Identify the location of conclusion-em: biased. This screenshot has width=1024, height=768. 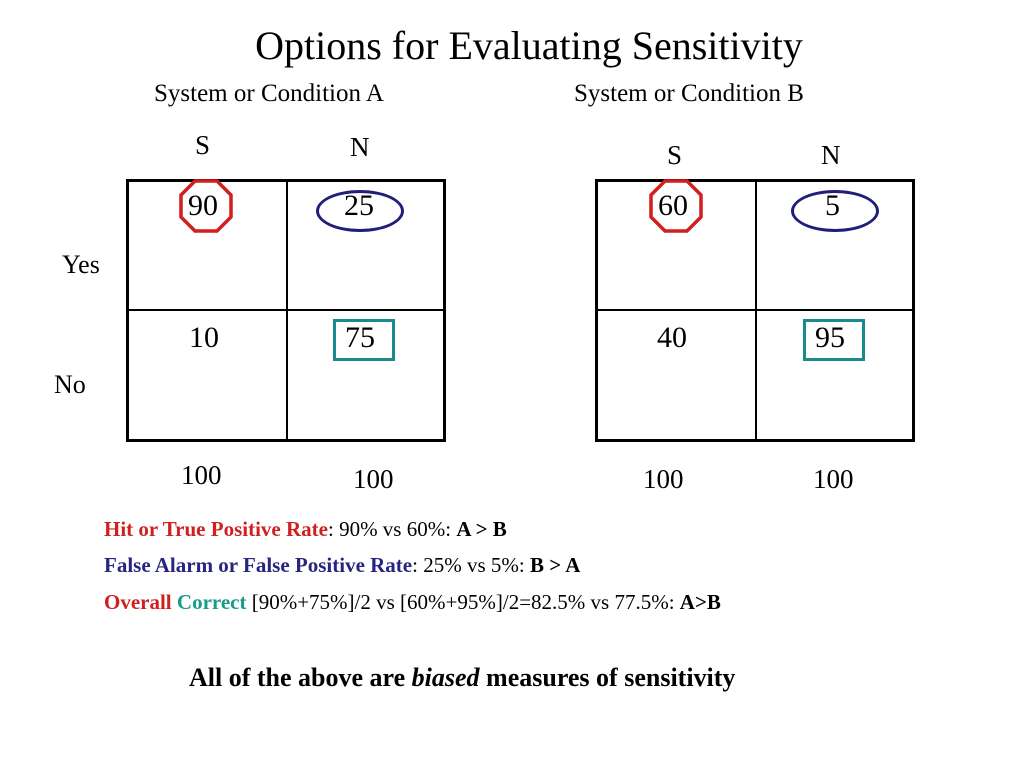
(445, 677).